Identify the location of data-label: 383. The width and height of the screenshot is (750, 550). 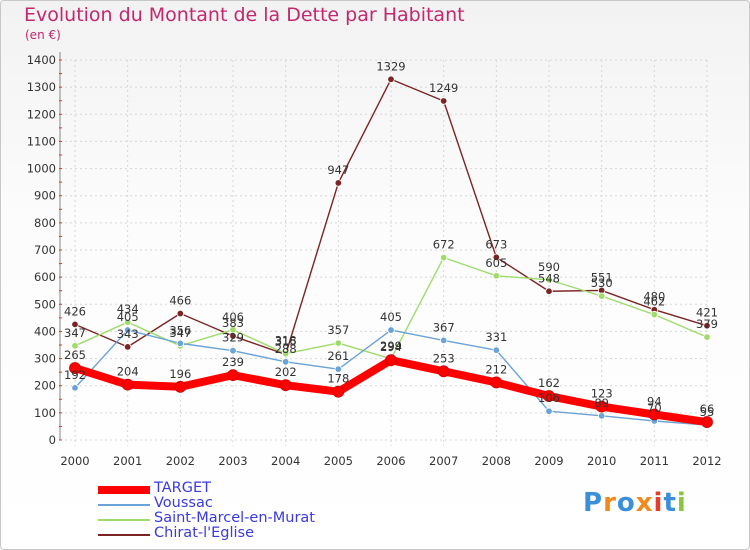
(233, 323).